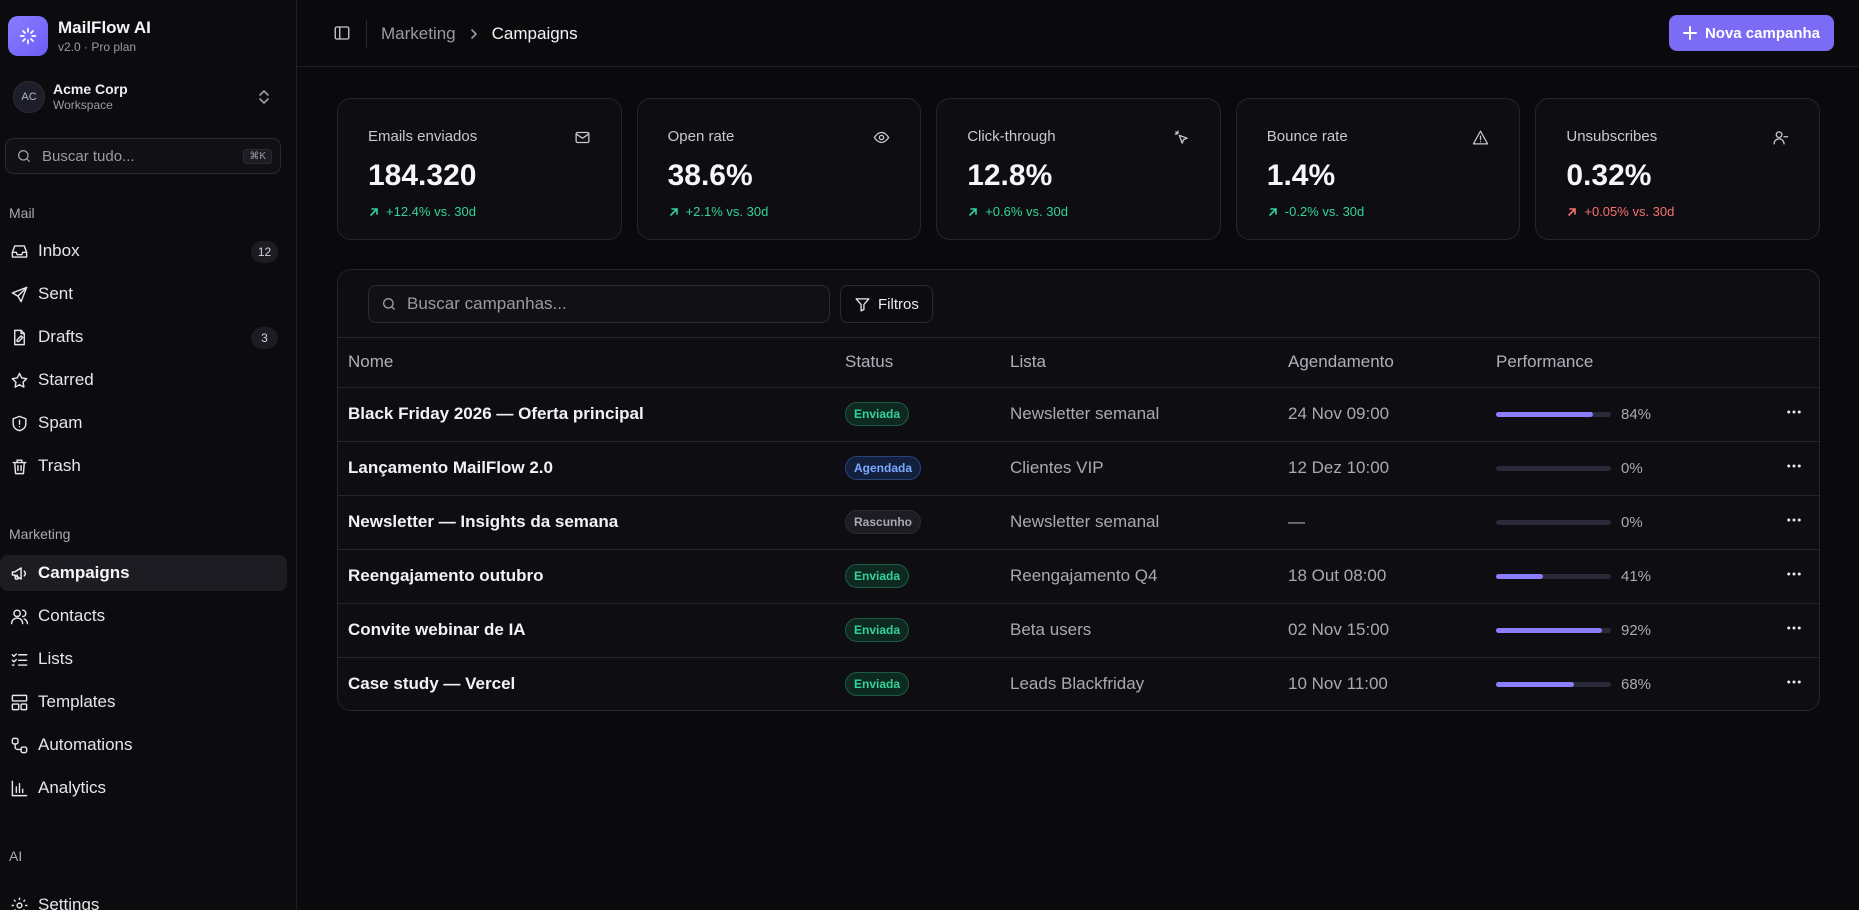 This screenshot has height=910, width=1859. What do you see at coordinates (1636, 630) in the screenshot?
I see `performance-percent: 92%` at bounding box center [1636, 630].